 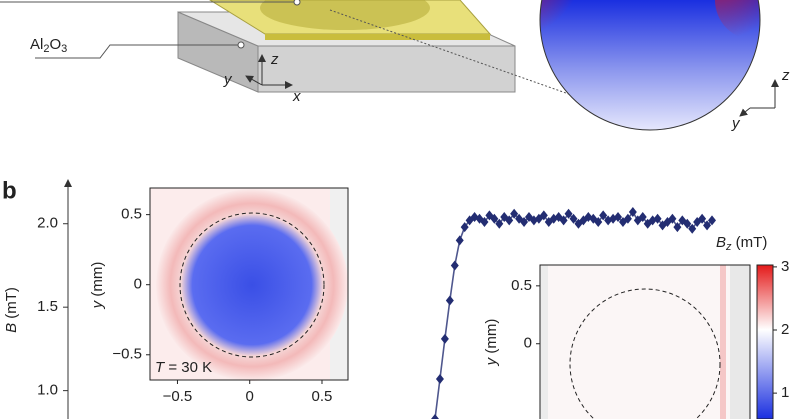 I want to click on colorbar-tick-label: 2, so click(x=785, y=329).